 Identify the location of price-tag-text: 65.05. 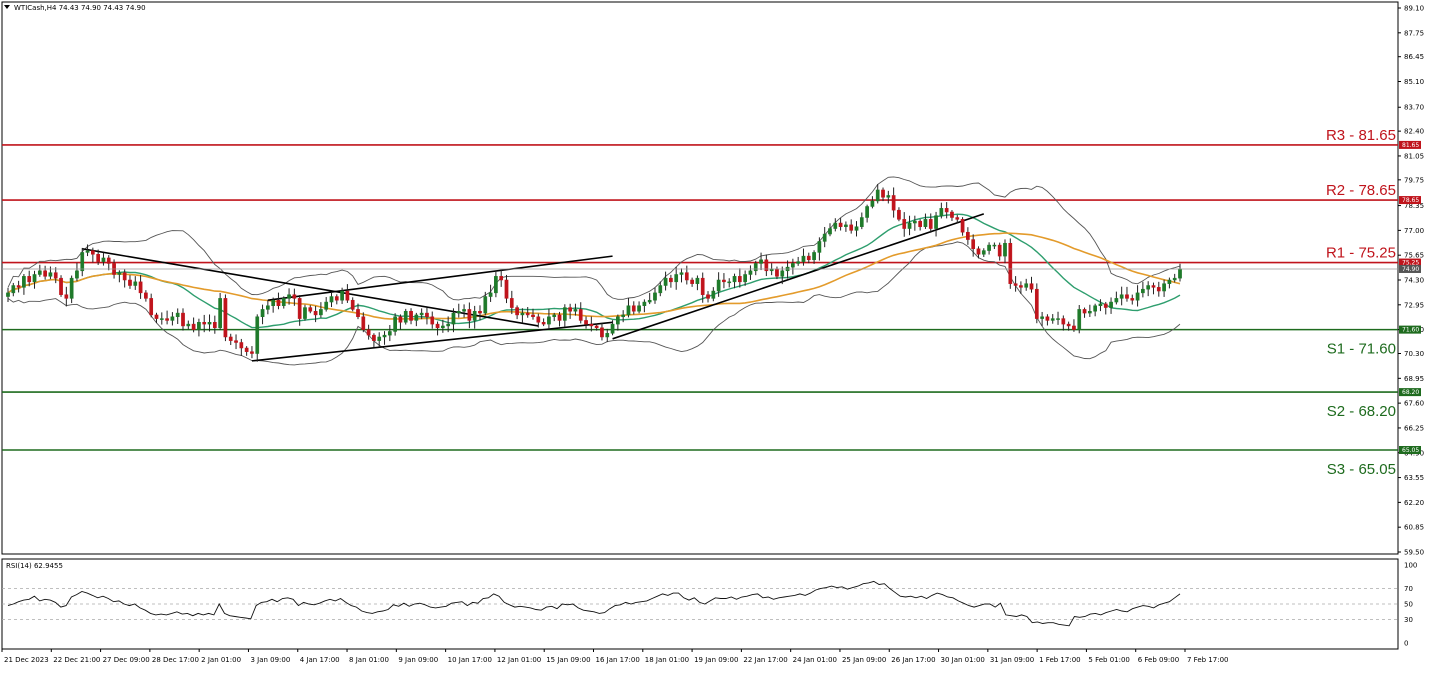
(1410, 450).